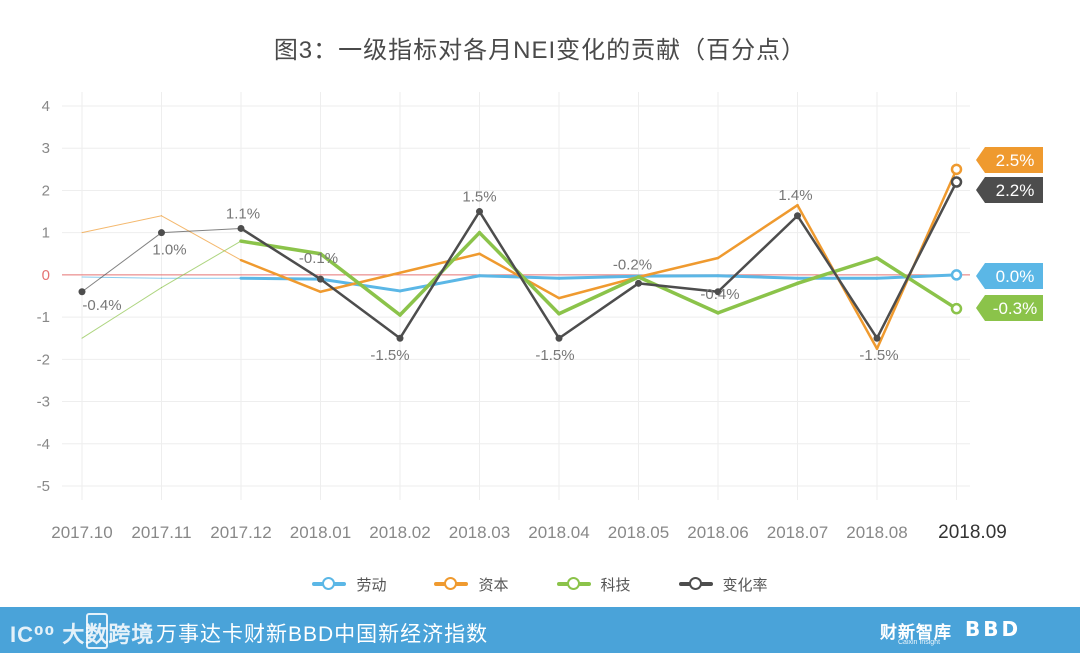  Describe the element at coordinates (46, 233) in the screenshot. I see `y-tick-label: 1` at that location.